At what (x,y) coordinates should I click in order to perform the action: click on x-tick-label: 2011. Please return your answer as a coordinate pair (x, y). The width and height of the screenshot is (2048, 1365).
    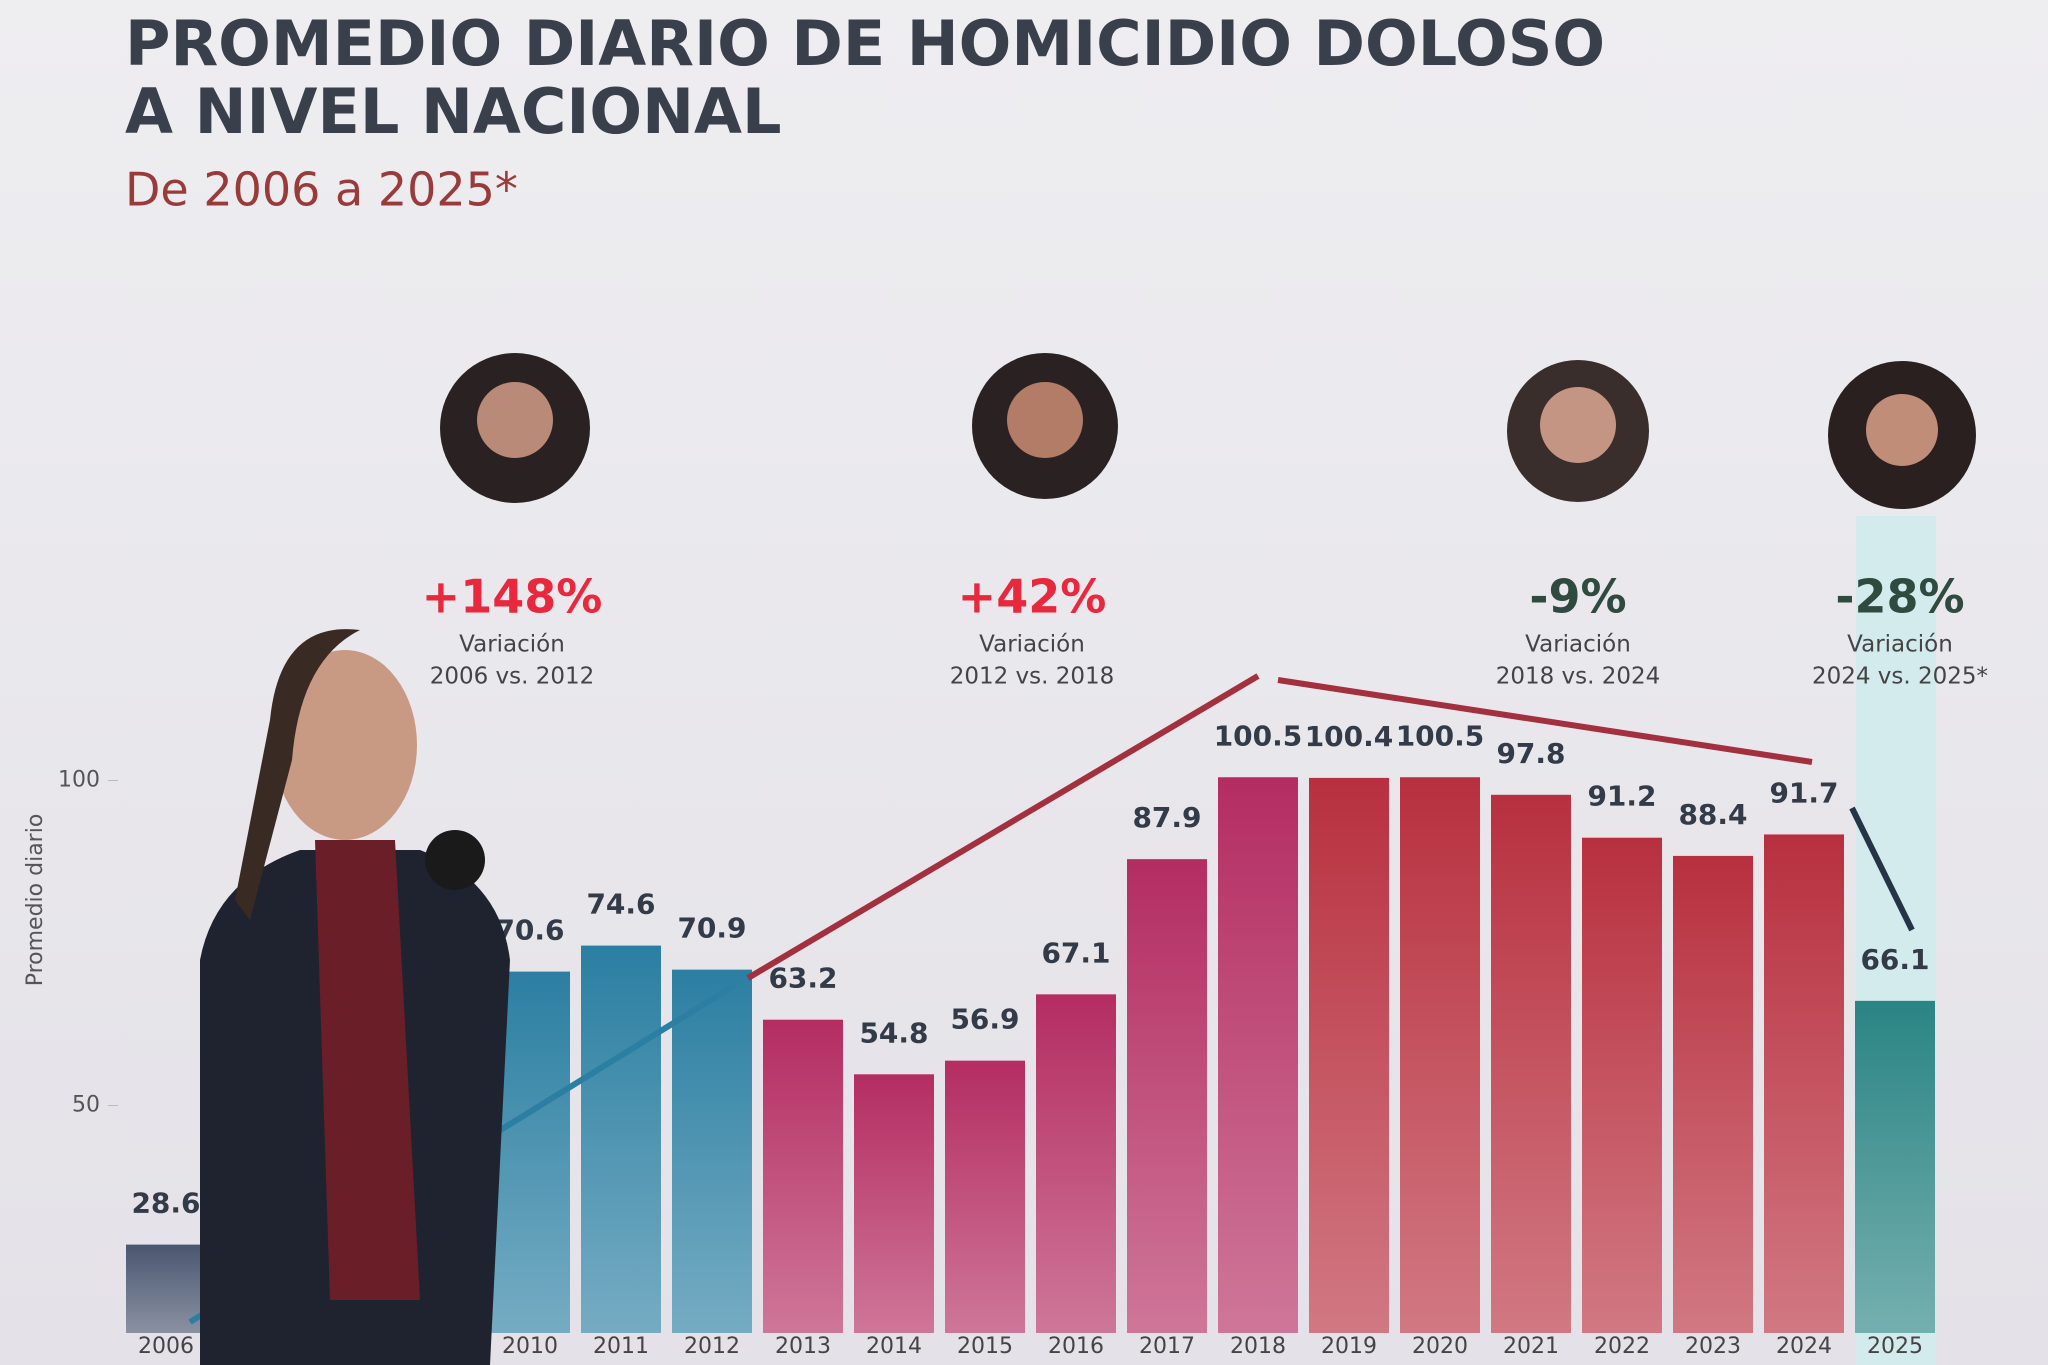
    Looking at the image, I should click on (621, 1346).